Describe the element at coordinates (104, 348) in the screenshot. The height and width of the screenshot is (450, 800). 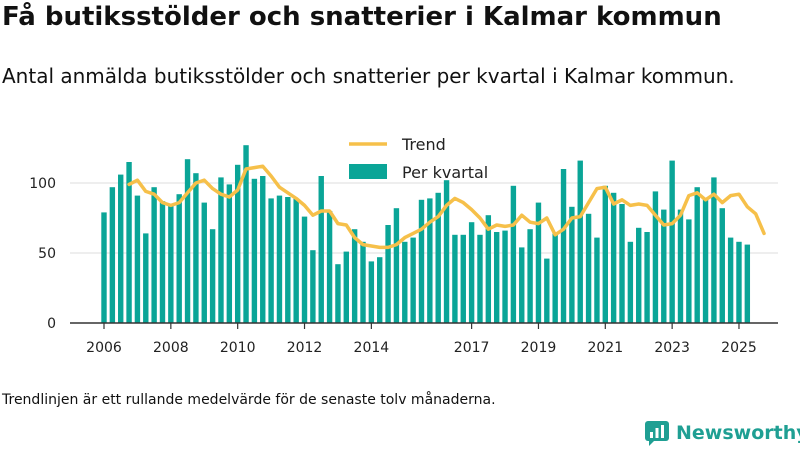
I see `x-tick-label: 2006` at that location.